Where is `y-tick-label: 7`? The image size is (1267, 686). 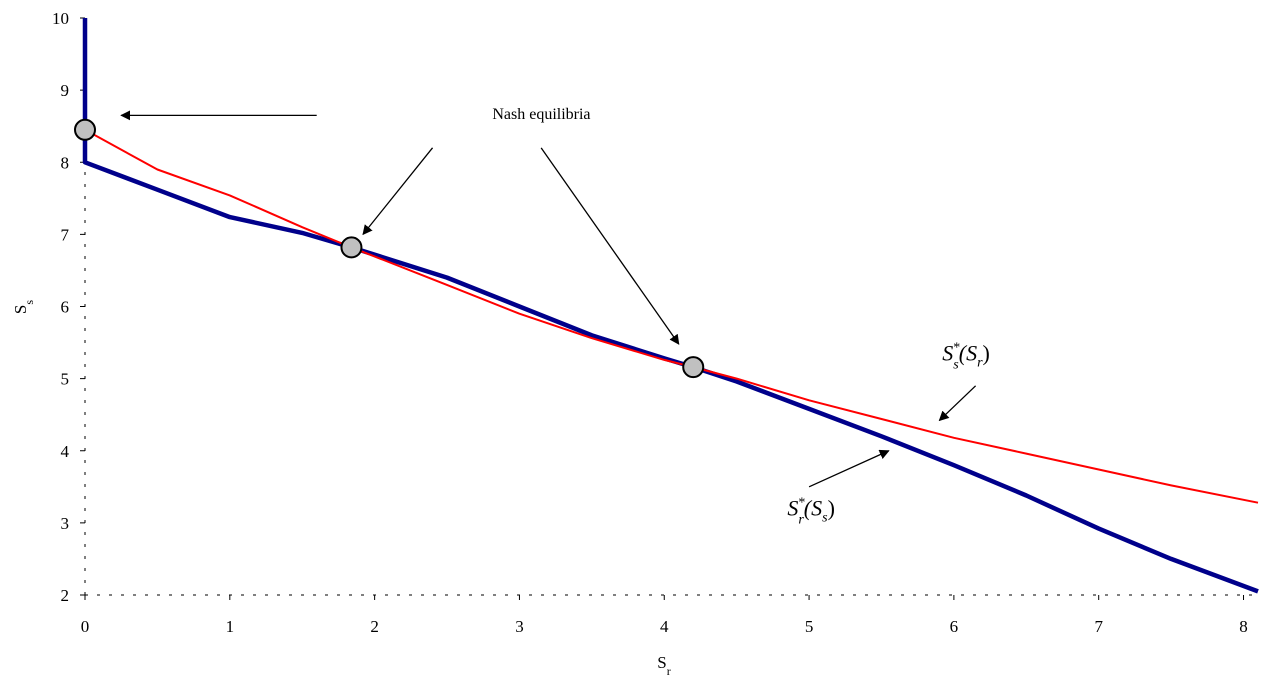 y-tick-label: 7 is located at coordinates (65, 234).